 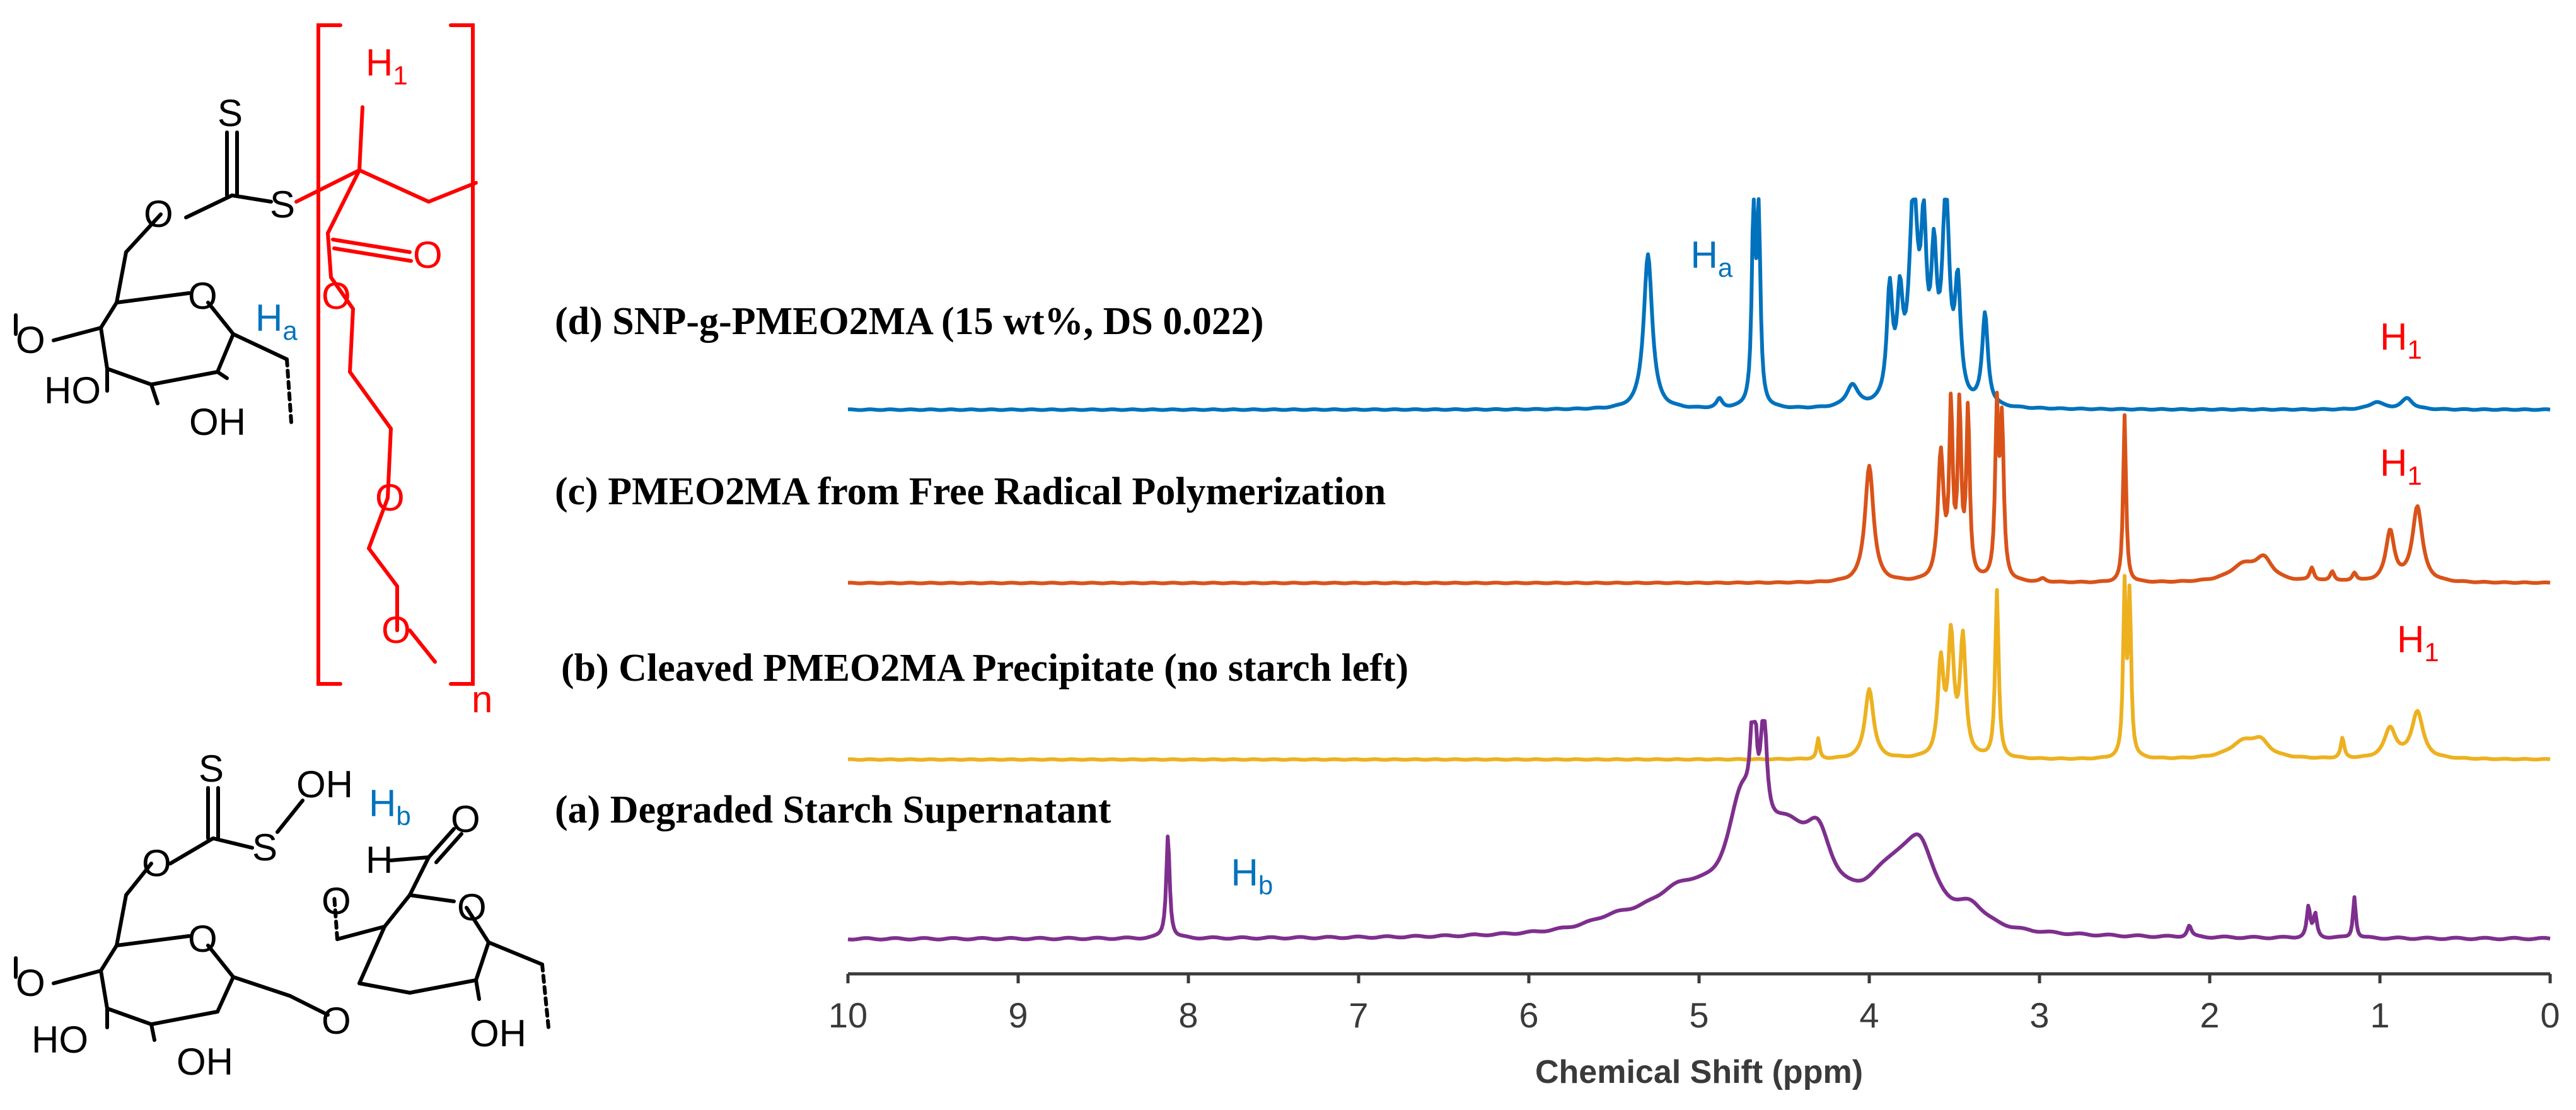 What do you see at coordinates (246, 354) in the screenshot?
I see `top-structure` at bounding box center [246, 354].